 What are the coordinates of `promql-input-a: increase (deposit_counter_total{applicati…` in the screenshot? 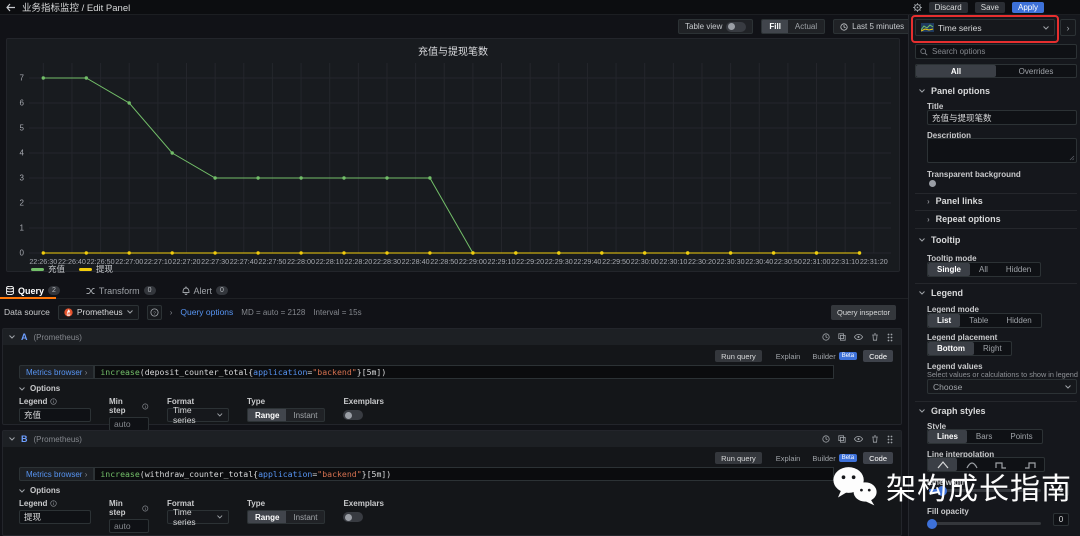 It's located at (464, 372).